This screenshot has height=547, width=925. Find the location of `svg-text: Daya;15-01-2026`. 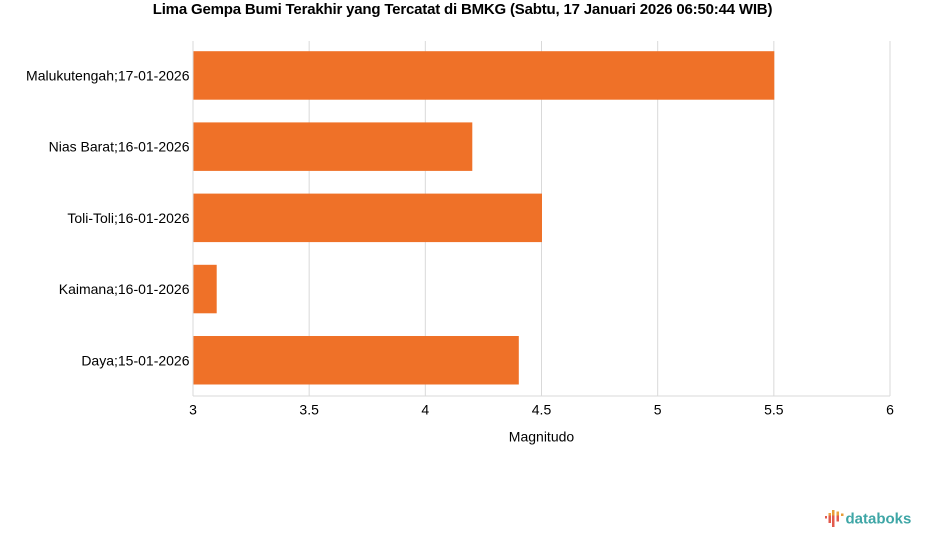

svg-text: Daya;15-01-2026 is located at coordinates (135, 360).